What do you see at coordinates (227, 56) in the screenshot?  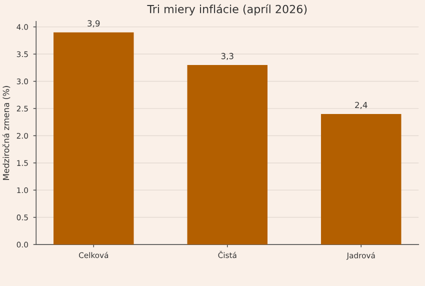 I see `data-label: 3,3` at bounding box center [227, 56].